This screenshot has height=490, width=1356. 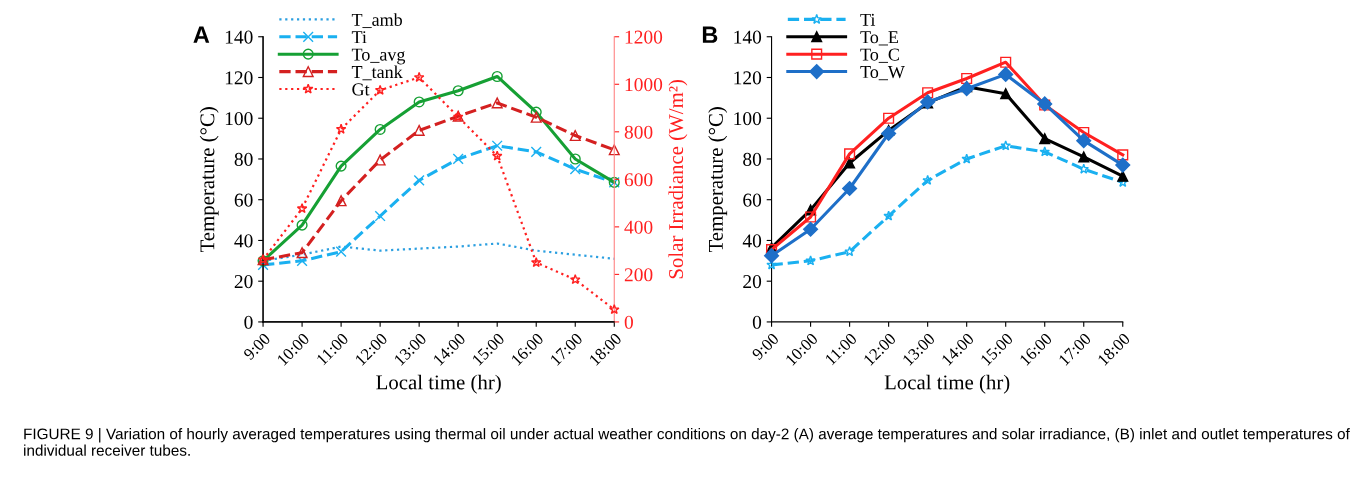 I want to click on legend-label: To_W, so click(x=882, y=73).